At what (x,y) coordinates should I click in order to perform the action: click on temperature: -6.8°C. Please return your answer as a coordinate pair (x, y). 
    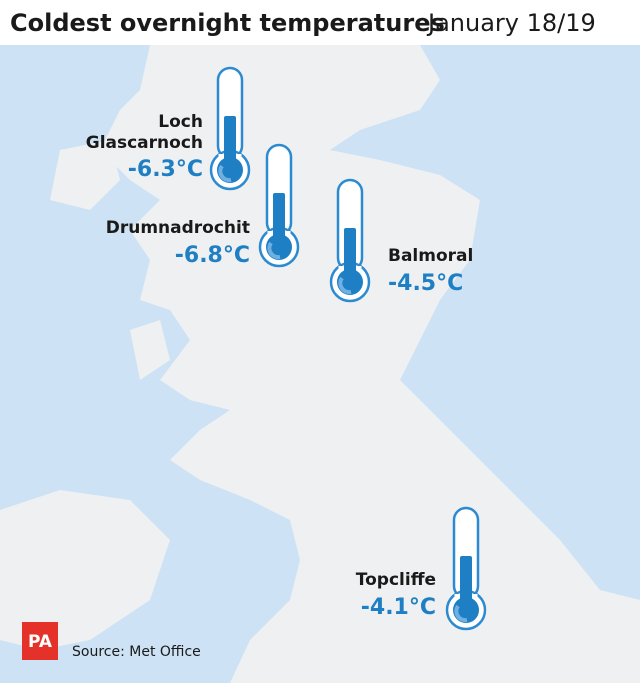
    Looking at the image, I should click on (212, 255).